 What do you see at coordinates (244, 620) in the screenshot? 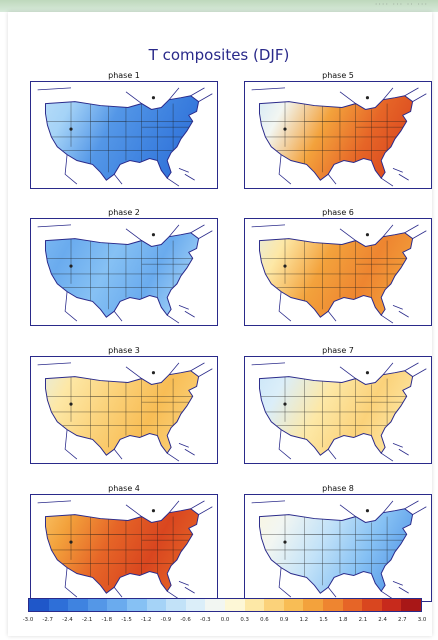
I see `colorbar-label: 0.3` at bounding box center [244, 620].